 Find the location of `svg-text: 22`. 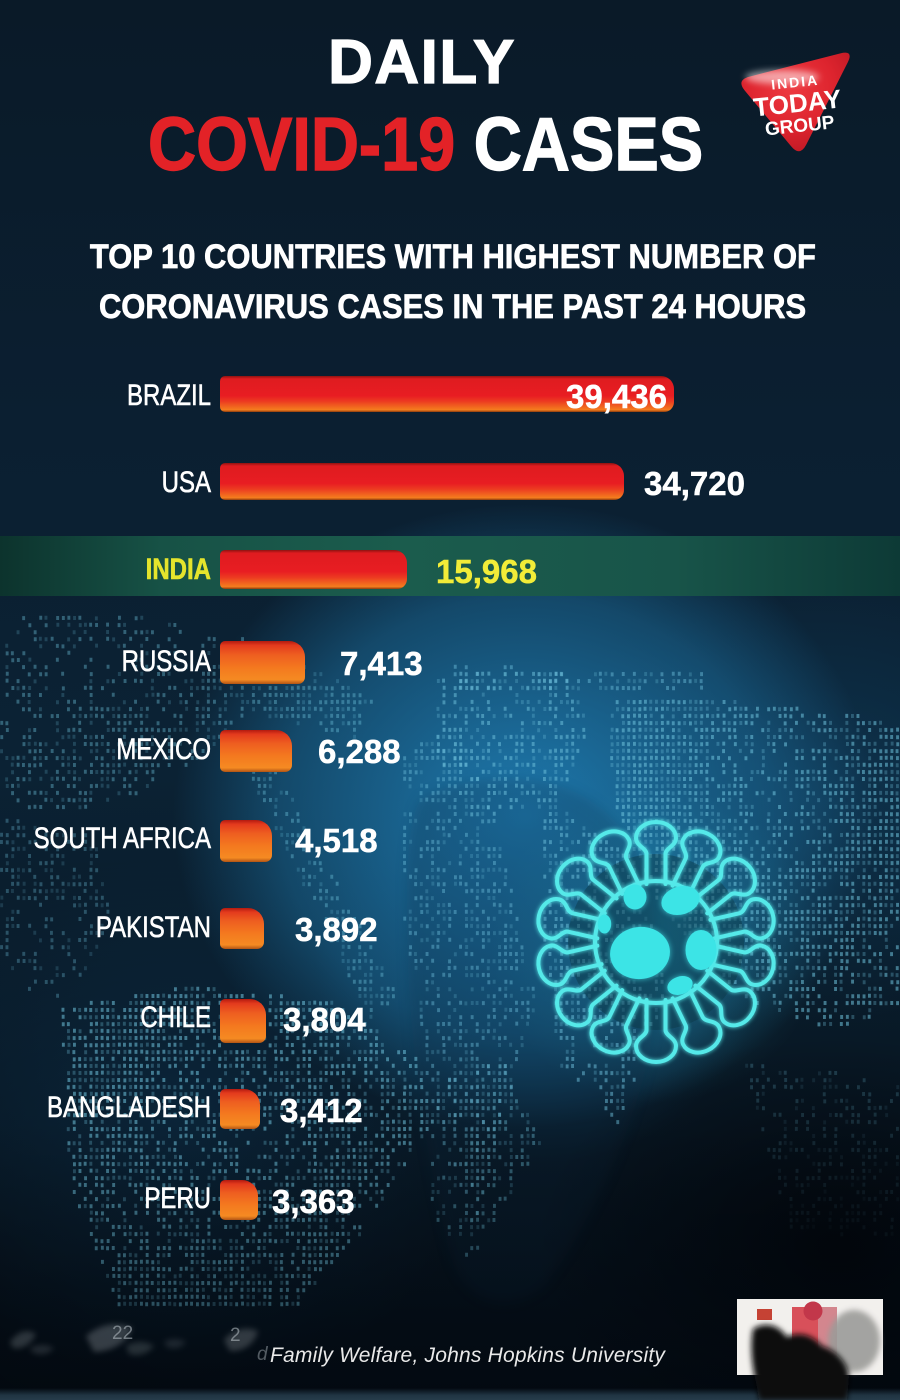

svg-text: 22 is located at coordinates (122, 1333).